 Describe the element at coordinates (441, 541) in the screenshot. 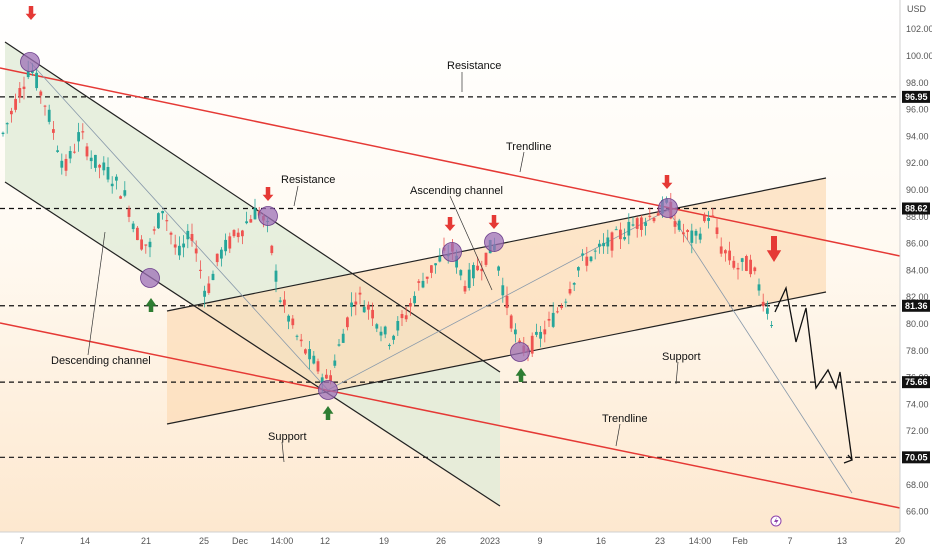

I see `time-tick-8: 26` at that location.